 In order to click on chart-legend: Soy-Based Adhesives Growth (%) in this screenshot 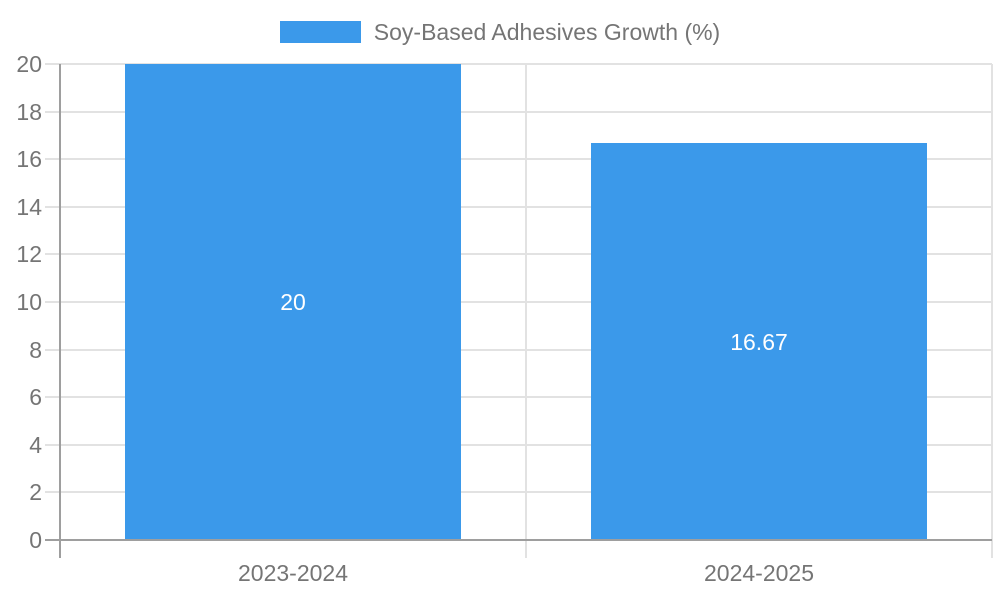, I will do `click(500, 32)`.